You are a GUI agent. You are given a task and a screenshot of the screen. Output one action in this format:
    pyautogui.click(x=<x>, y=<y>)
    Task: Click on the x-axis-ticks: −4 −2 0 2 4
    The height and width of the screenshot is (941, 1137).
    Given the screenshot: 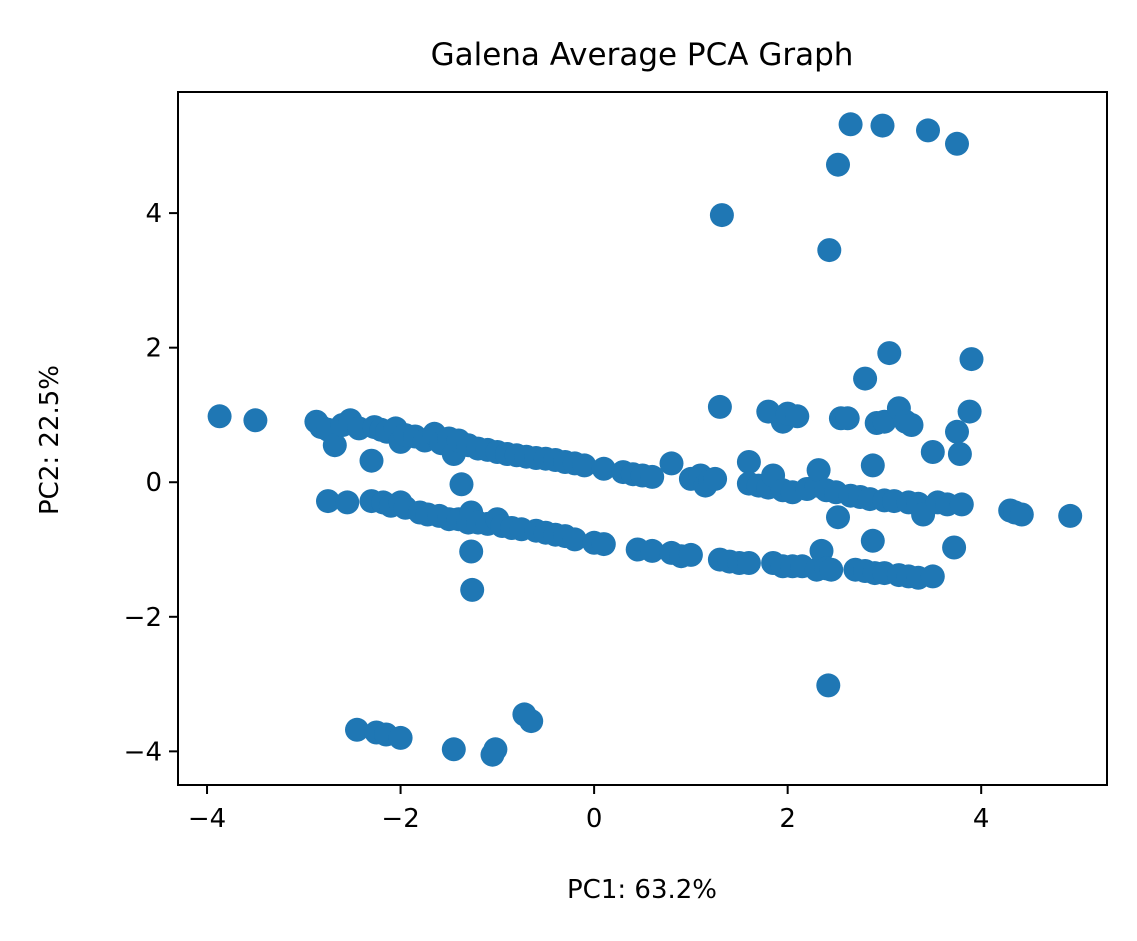 What is the action you would take?
    pyautogui.click(x=589, y=809)
    